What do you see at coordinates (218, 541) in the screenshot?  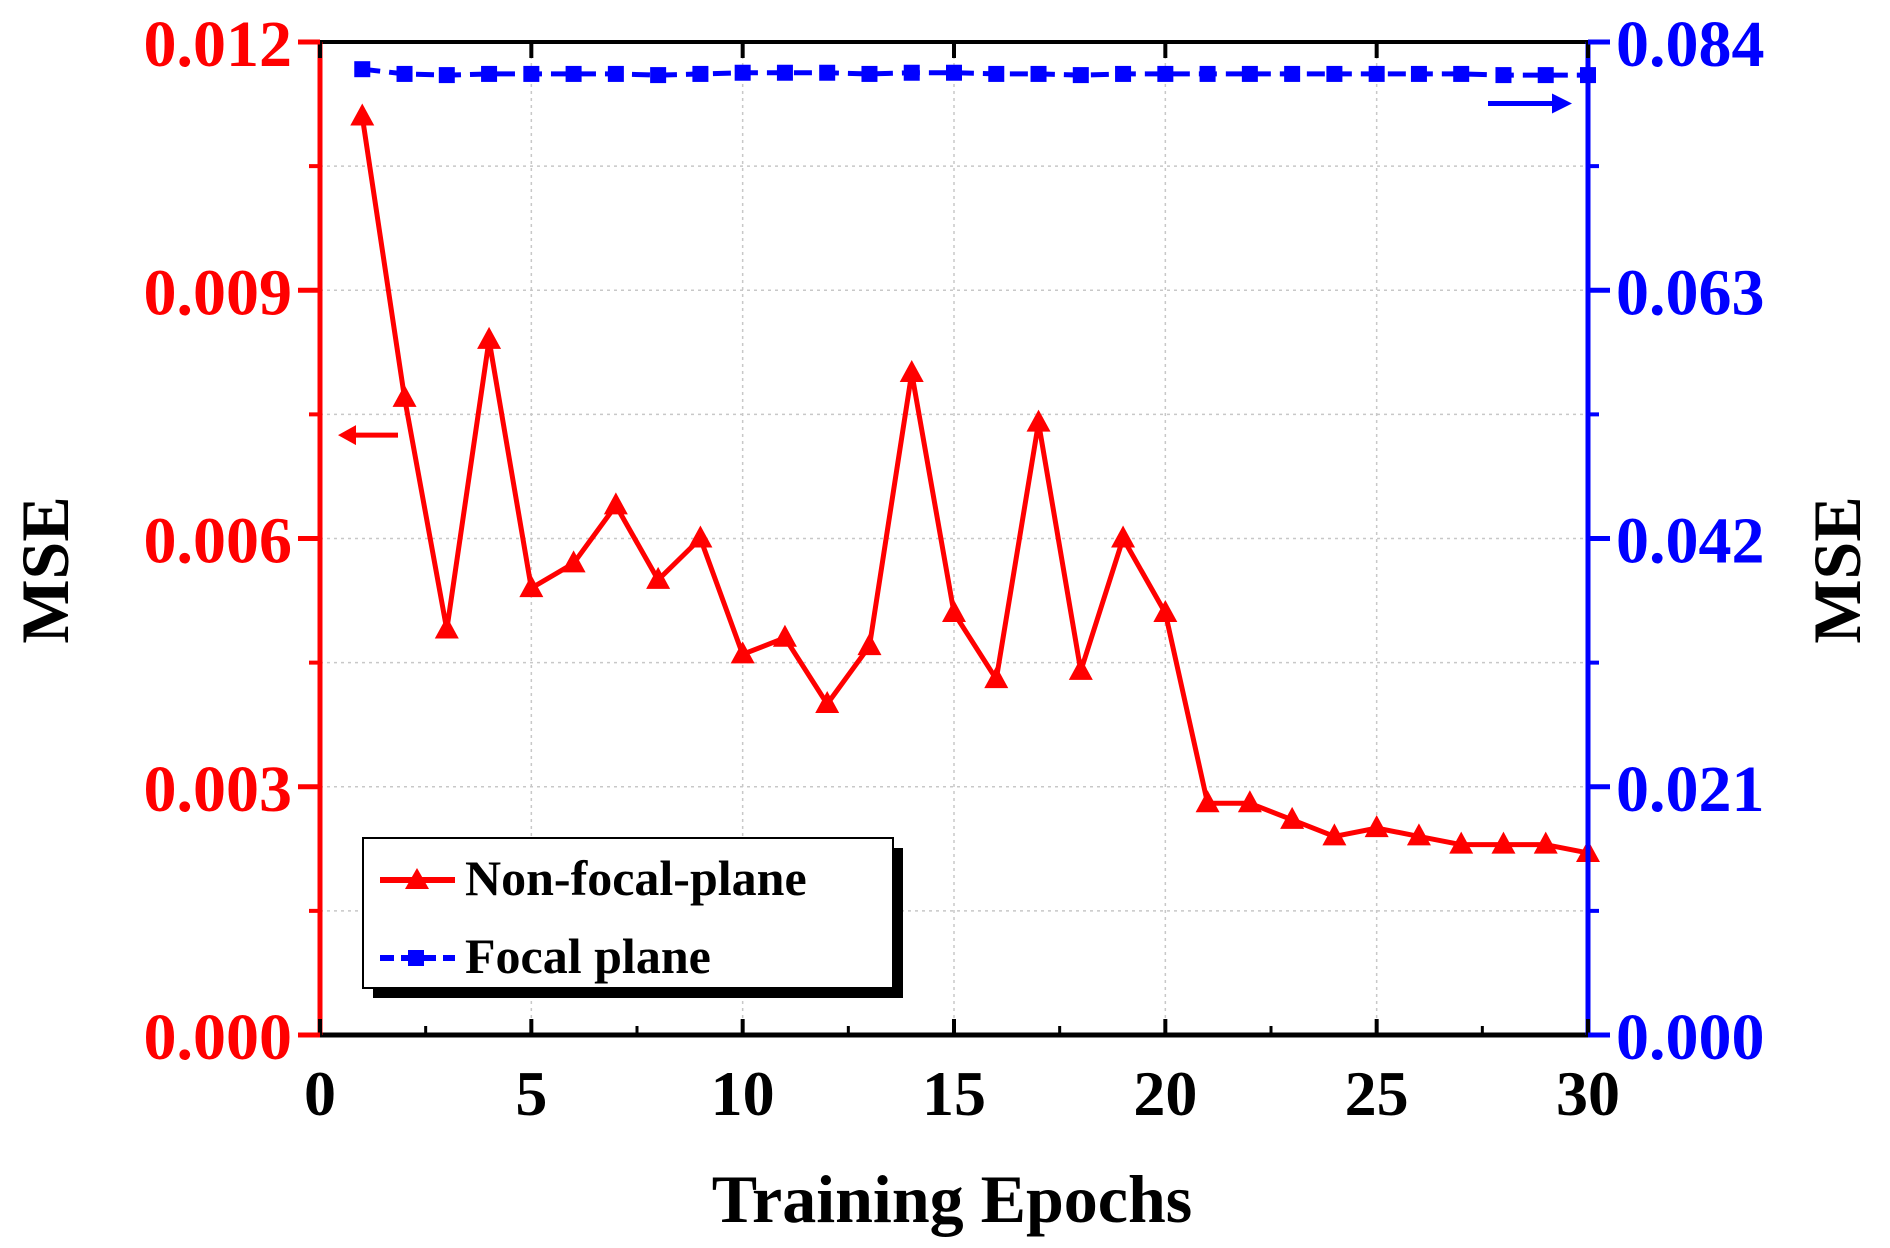 I see `left-y-tick-label: 0.006` at bounding box center [218, 541].